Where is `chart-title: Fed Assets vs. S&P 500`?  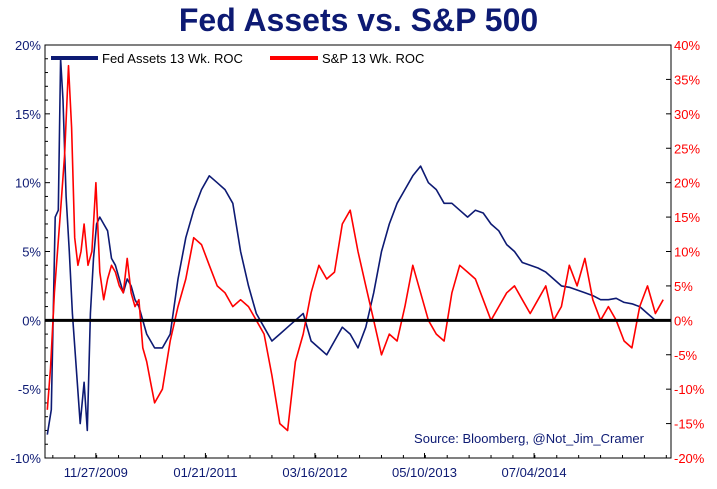
chart-title: Fed Assets vs. S&P 500 is located at coordinates (358, 20).